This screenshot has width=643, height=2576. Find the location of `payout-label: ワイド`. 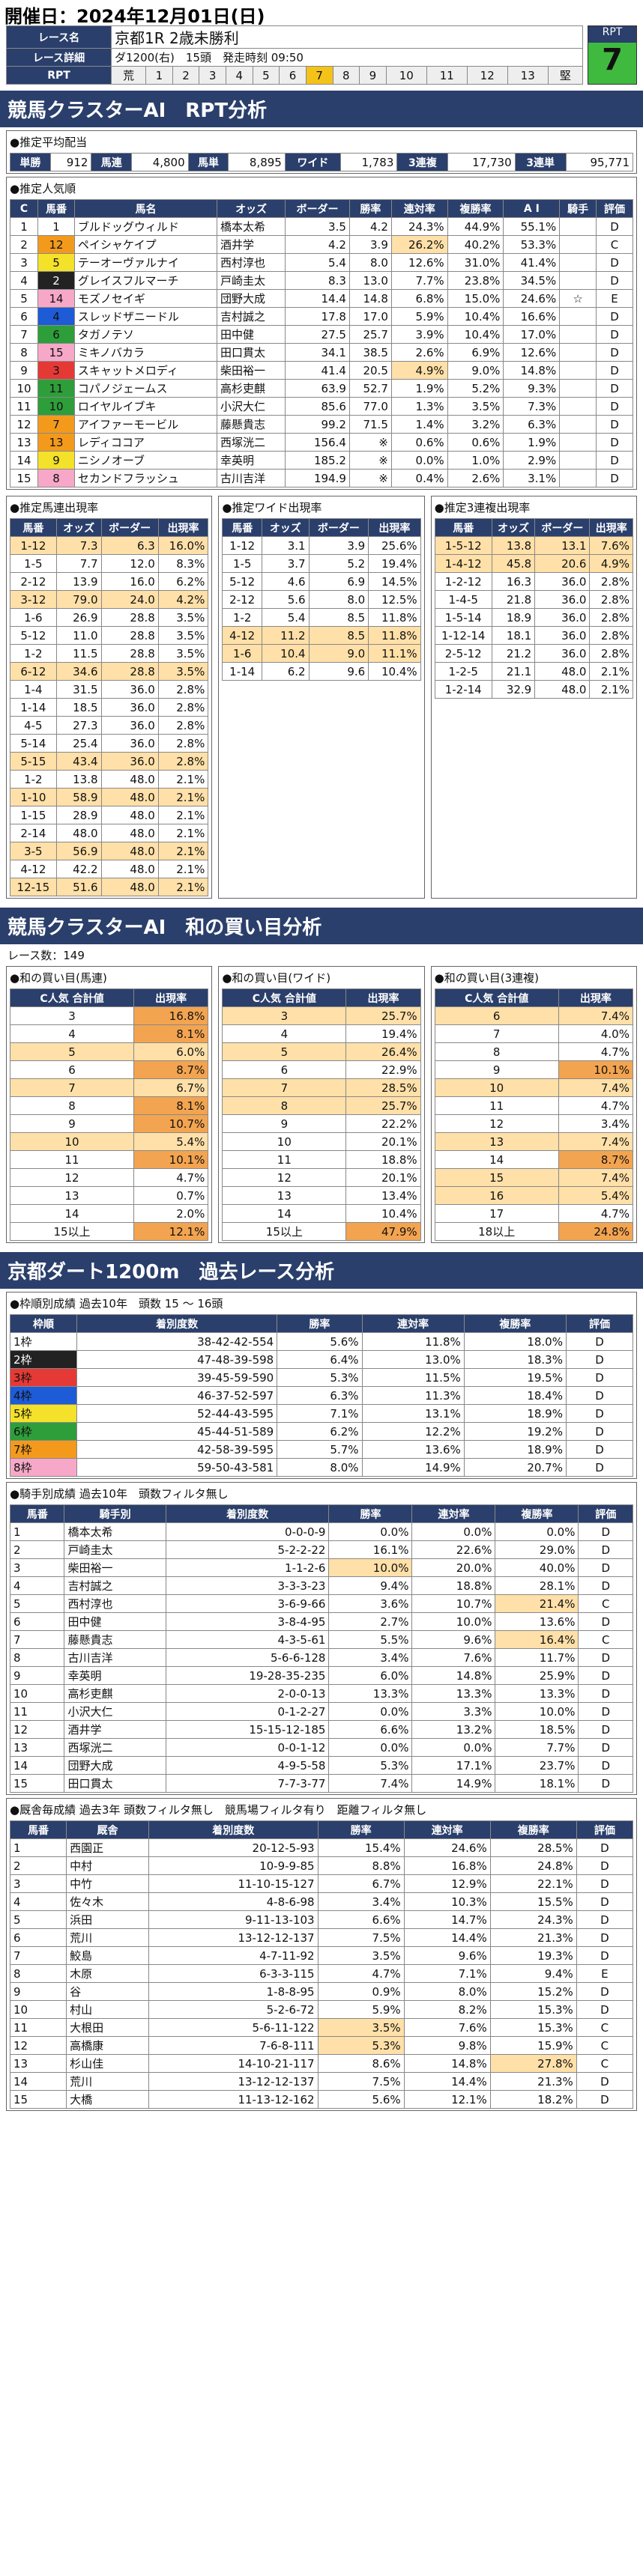

payout-label: ワイド is located at coordinates (312, 162).